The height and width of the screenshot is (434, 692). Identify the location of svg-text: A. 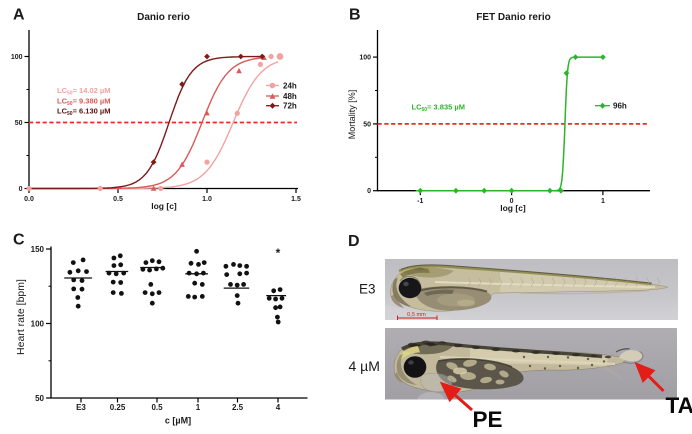
(19, 15).